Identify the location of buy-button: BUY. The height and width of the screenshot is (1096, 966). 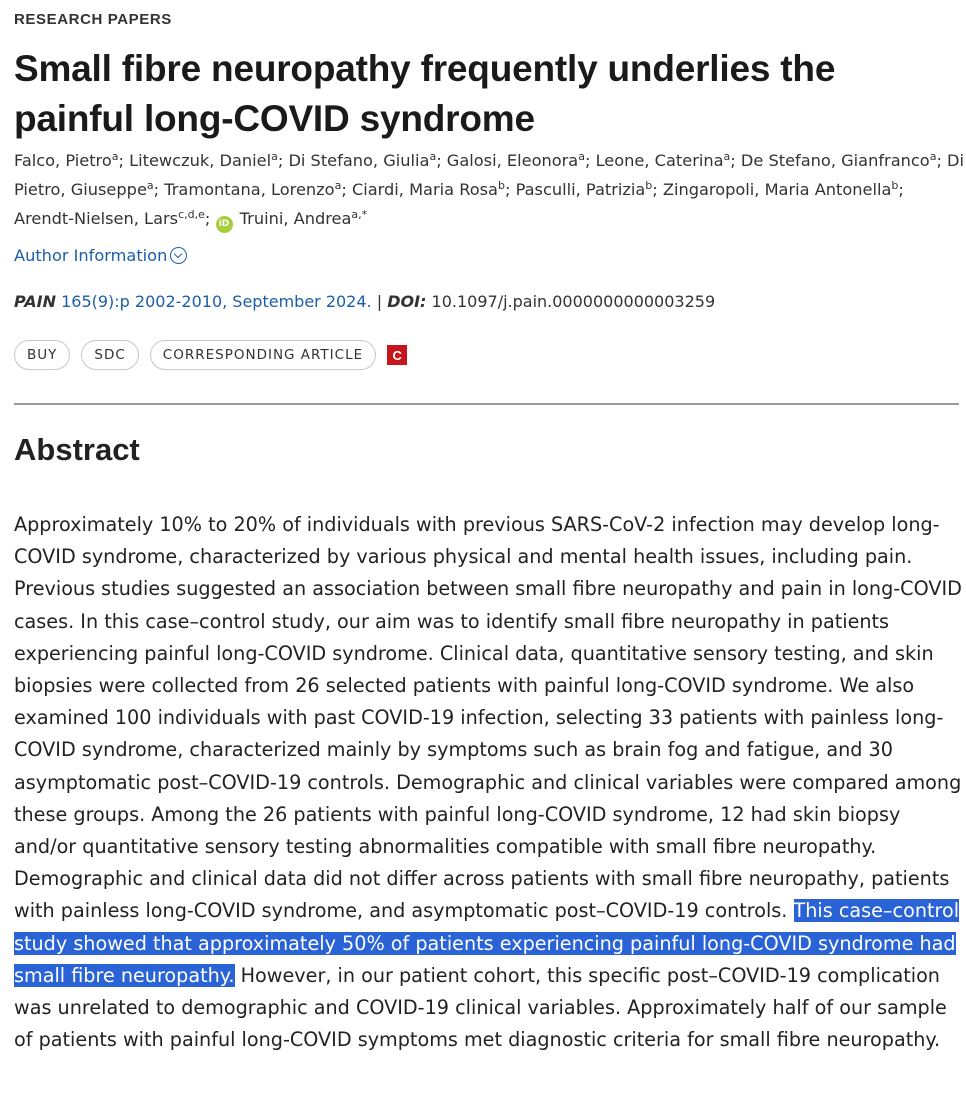
(42, 355).